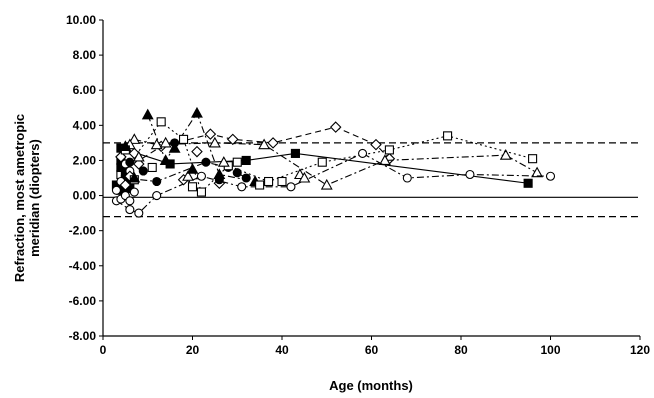 This screenshot has height=398, width=654. What do you see at coordinates (85, 160) in the screenshot?
I see `y-tick-label: 2.00` at bounding box center [85, 160].